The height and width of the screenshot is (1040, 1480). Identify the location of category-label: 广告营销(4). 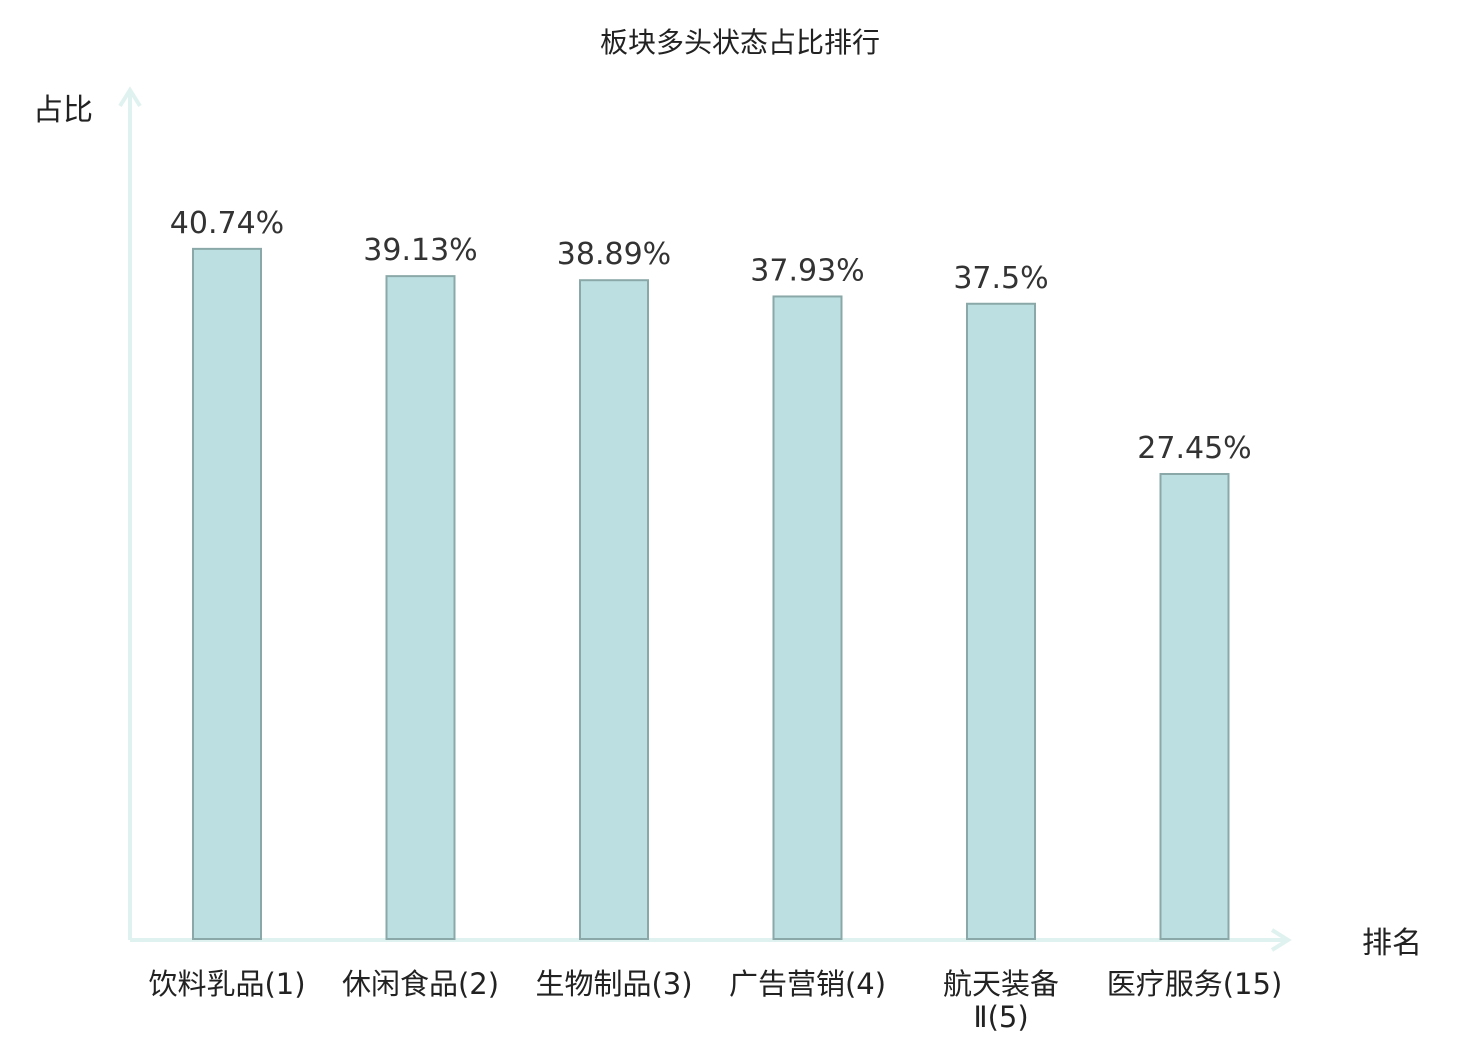
(807, 984).